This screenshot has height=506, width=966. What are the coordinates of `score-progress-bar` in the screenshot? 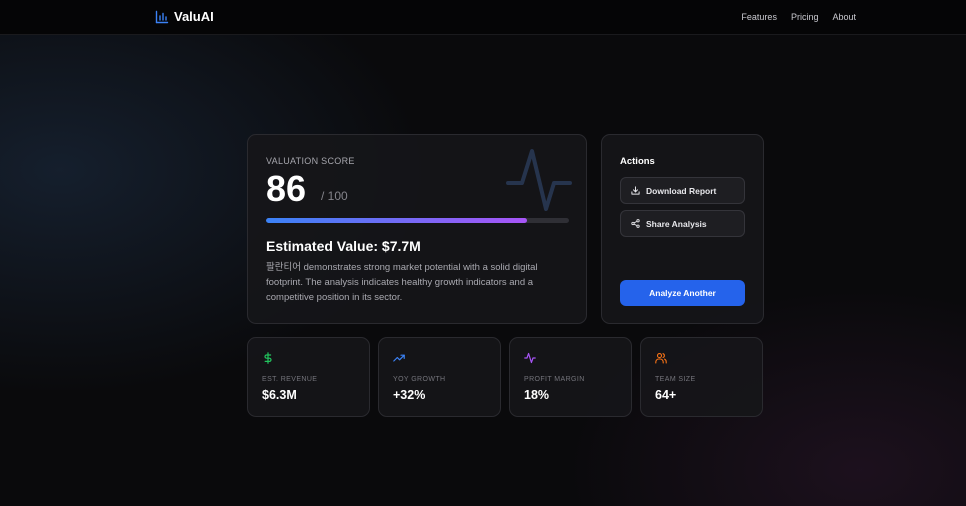 It's located at (417, 220).